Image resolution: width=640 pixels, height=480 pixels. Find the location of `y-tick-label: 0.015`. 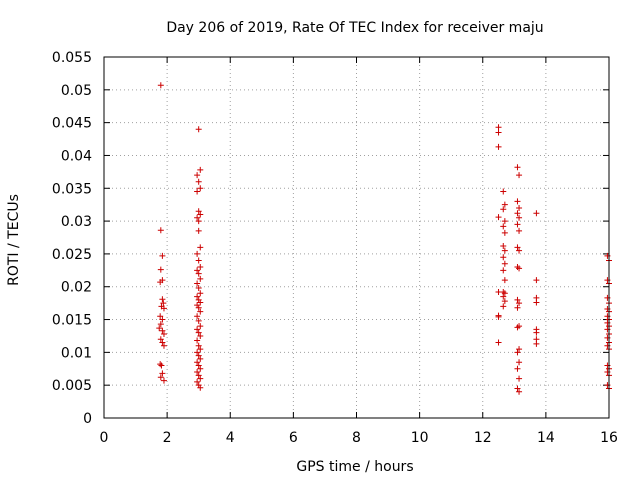

y-tick-label: 0.015 is located at coordinates (72, 321).